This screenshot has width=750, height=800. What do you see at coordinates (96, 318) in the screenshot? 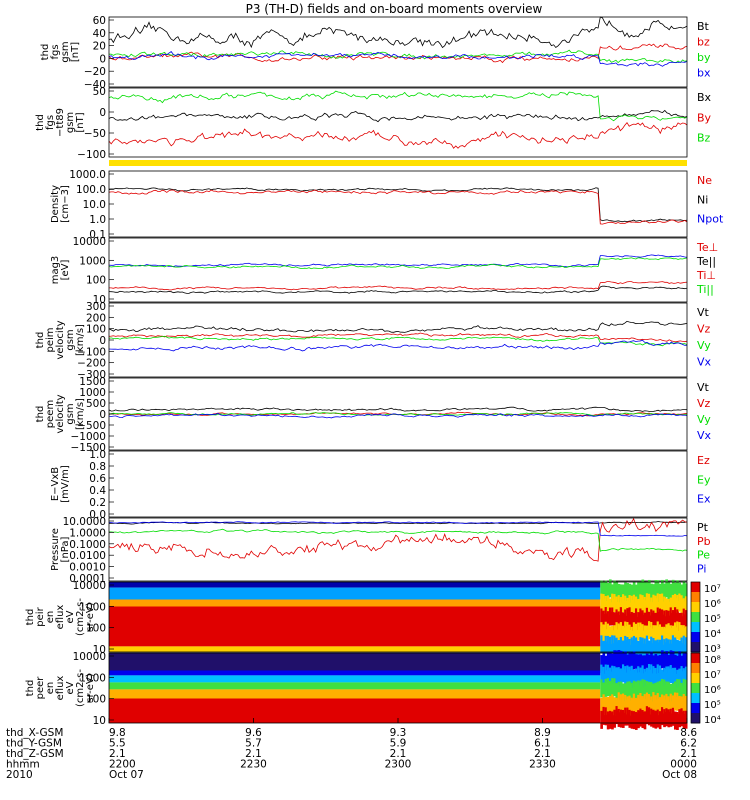
I see `y-tick-label: 200` at bounding box center [96, 318].